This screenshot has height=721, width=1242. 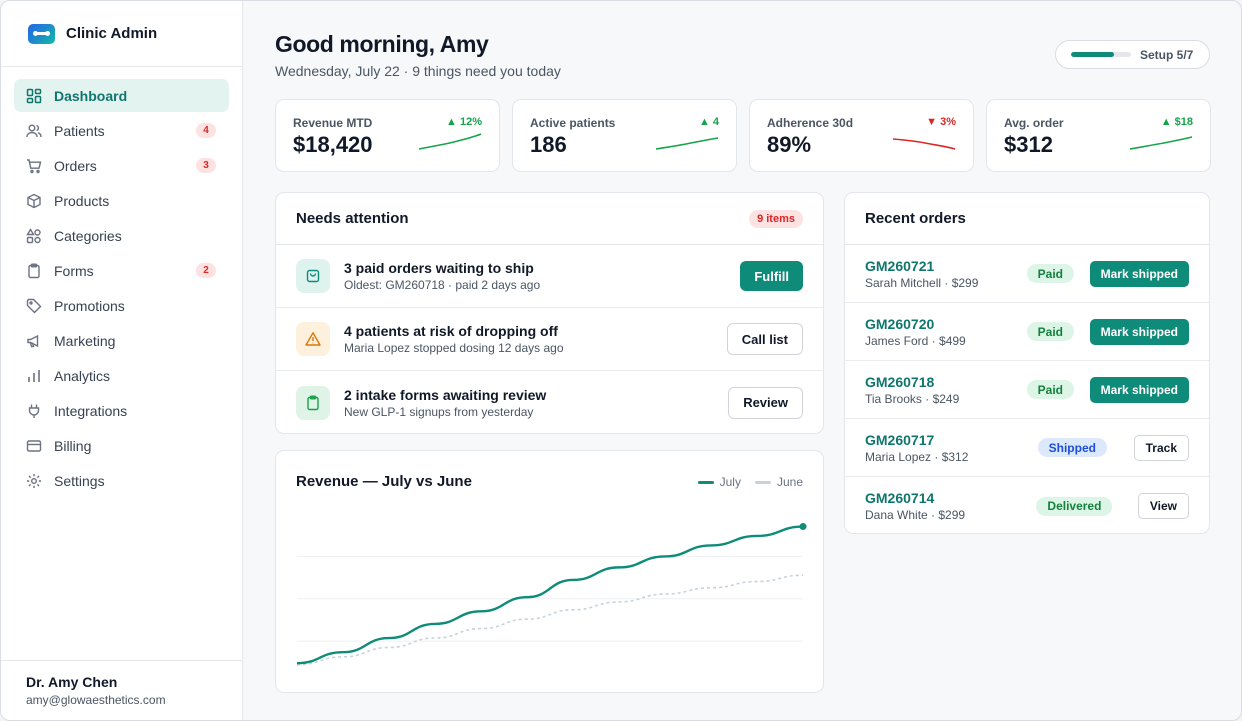 What do you see at coordinates (121, 130) in the screenshot?
I see `sidebar-item-patients: Patients 4` at bounding box center [121, 130].